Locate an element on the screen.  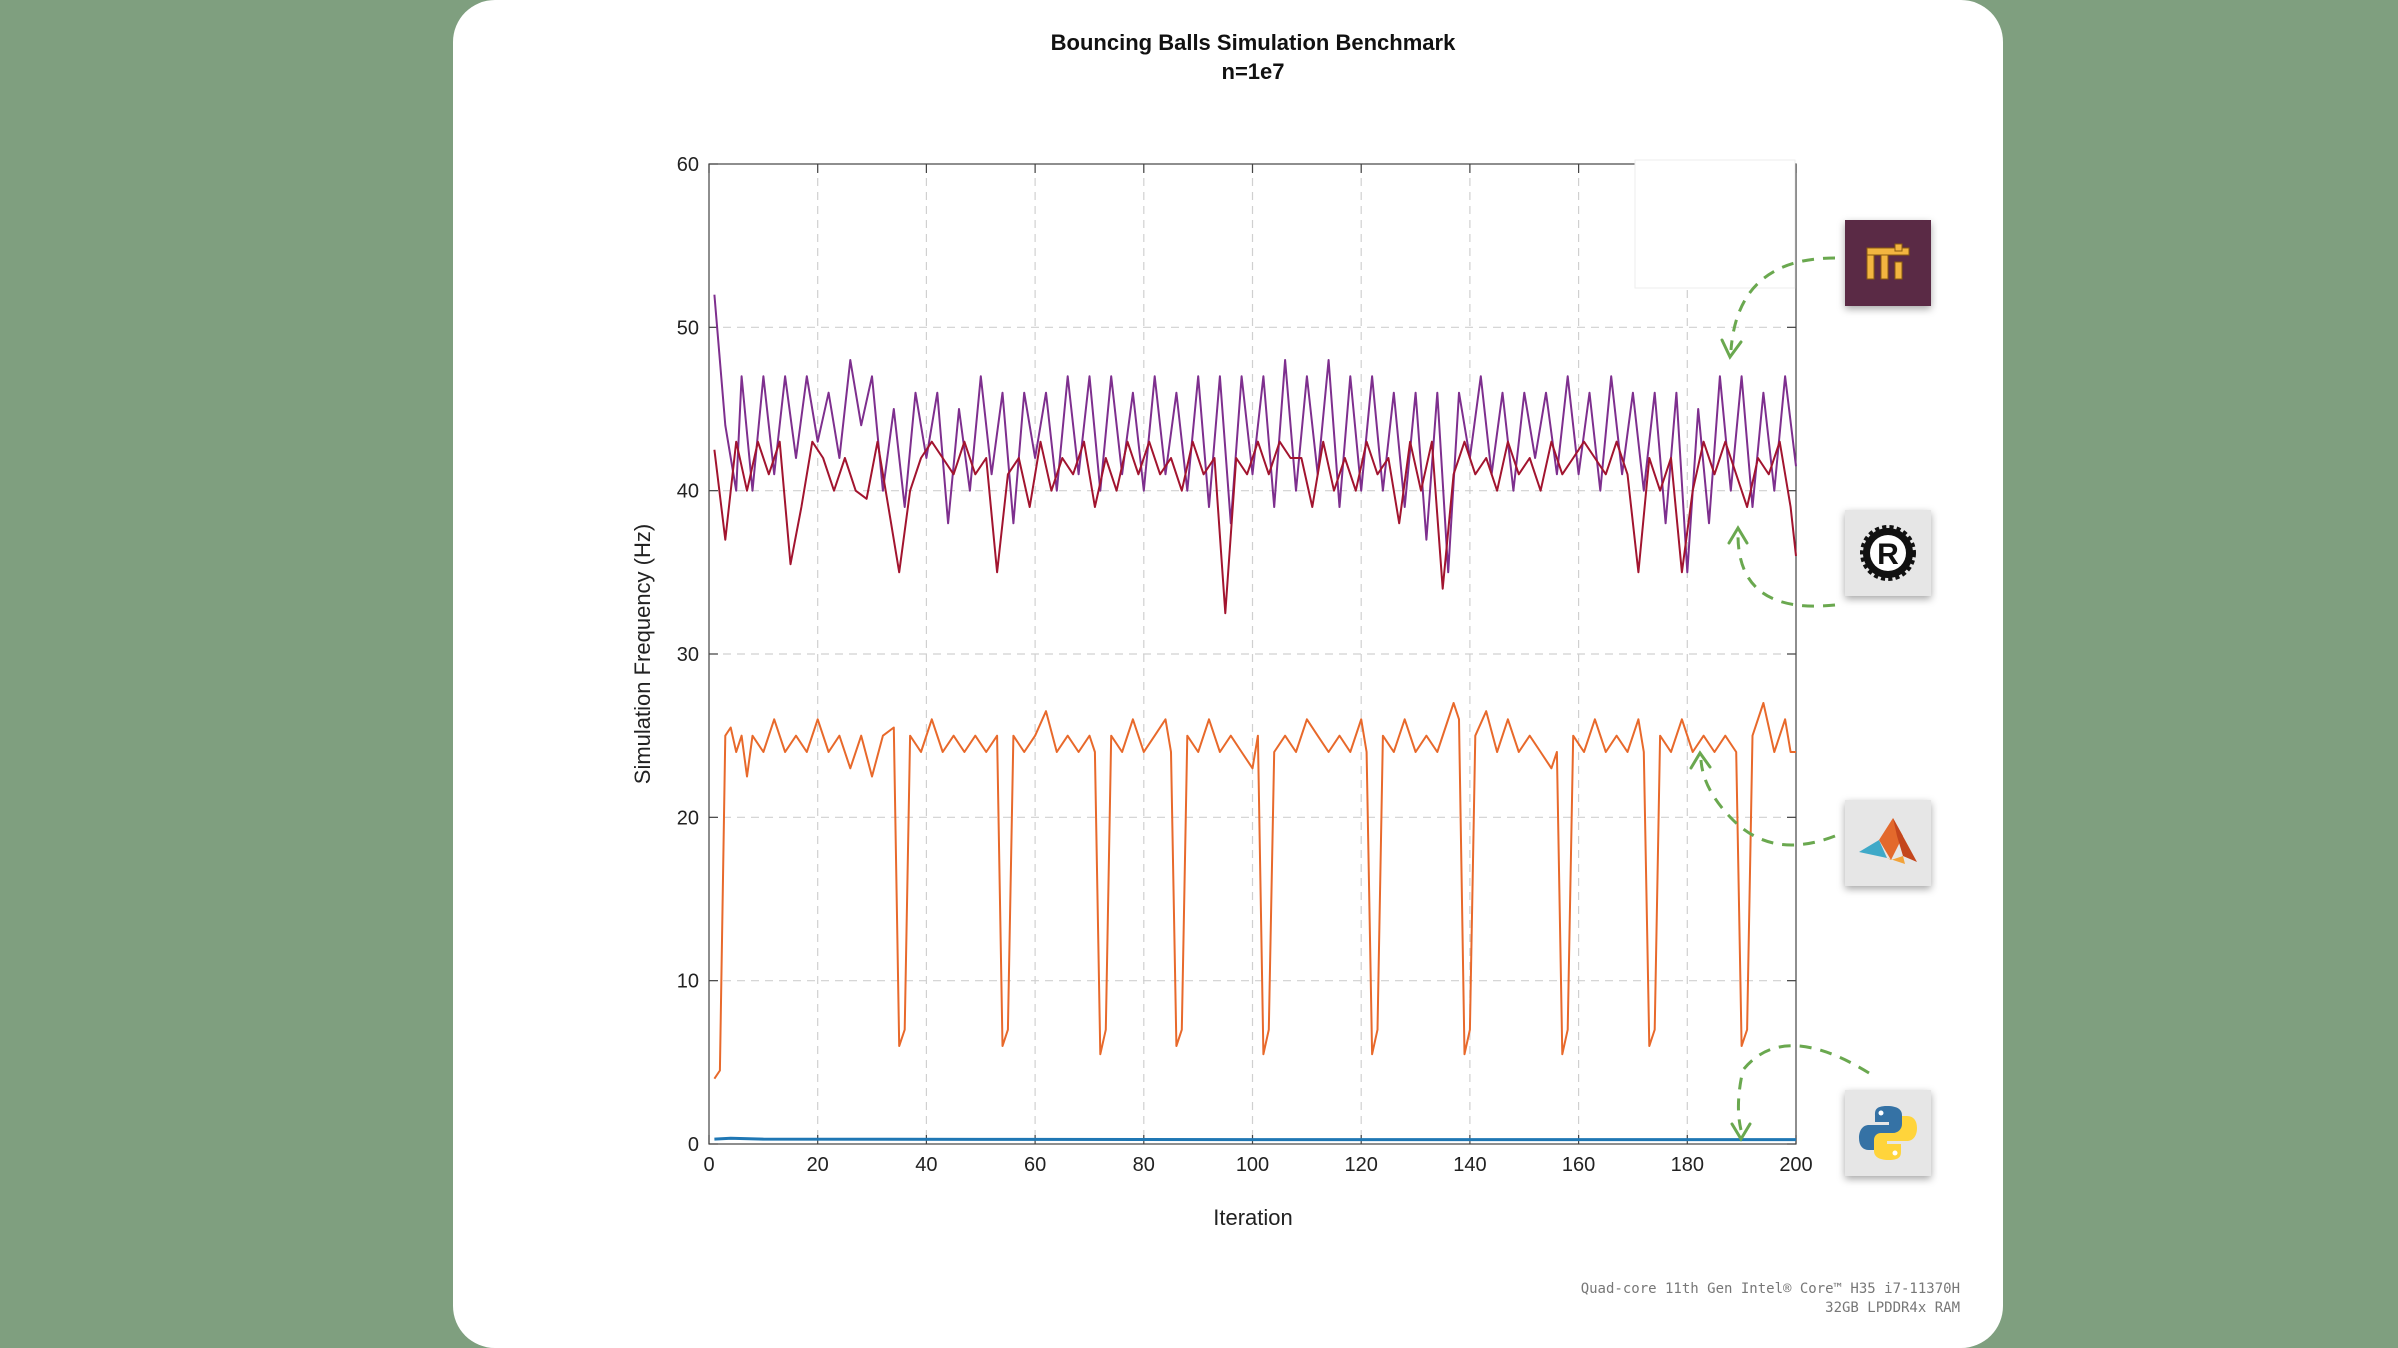
rust-series-line is located at coordinates (1255, 527).